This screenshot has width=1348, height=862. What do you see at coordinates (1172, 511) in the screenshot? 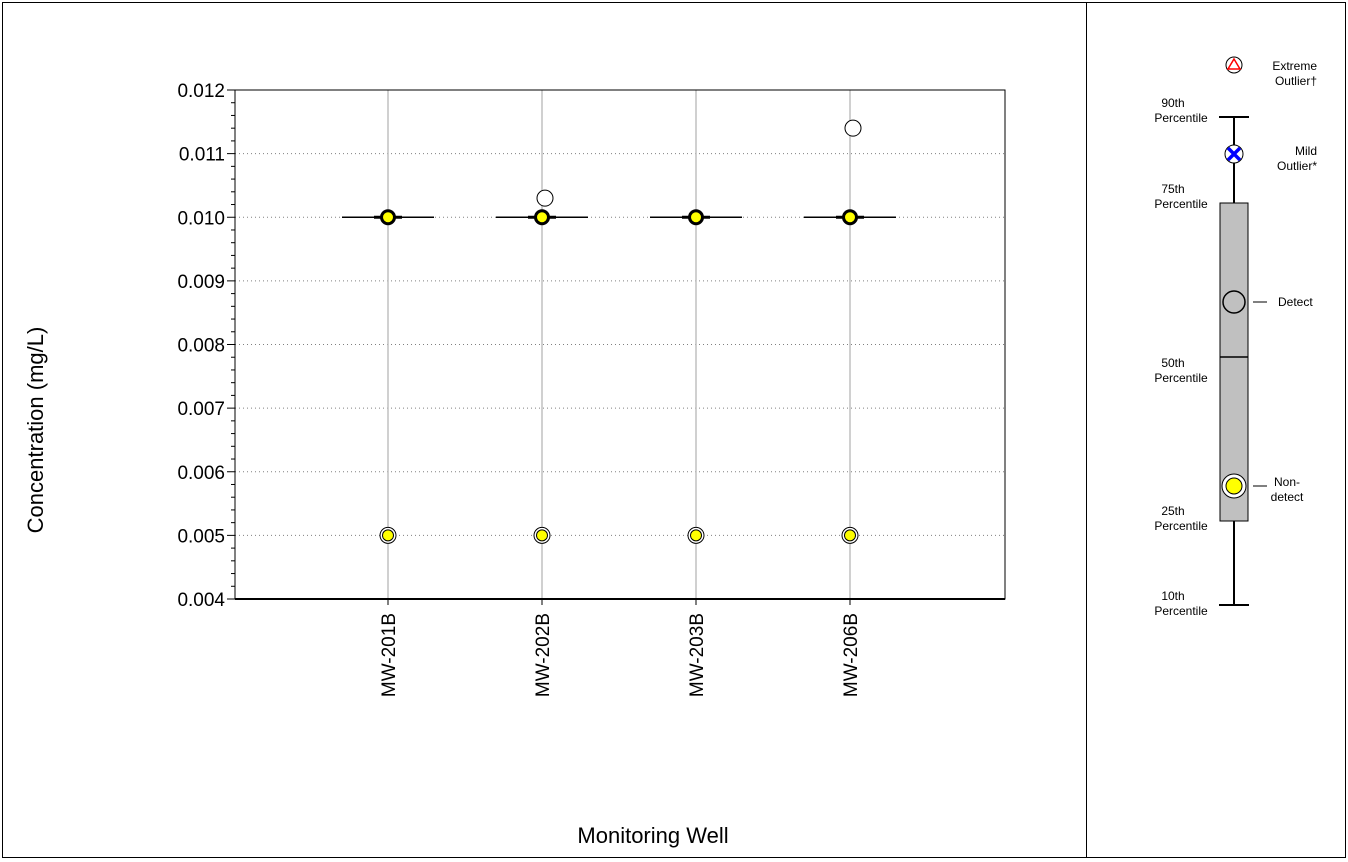
I see `legend-p25-1: 25th` at bounding box center [1172, 511].